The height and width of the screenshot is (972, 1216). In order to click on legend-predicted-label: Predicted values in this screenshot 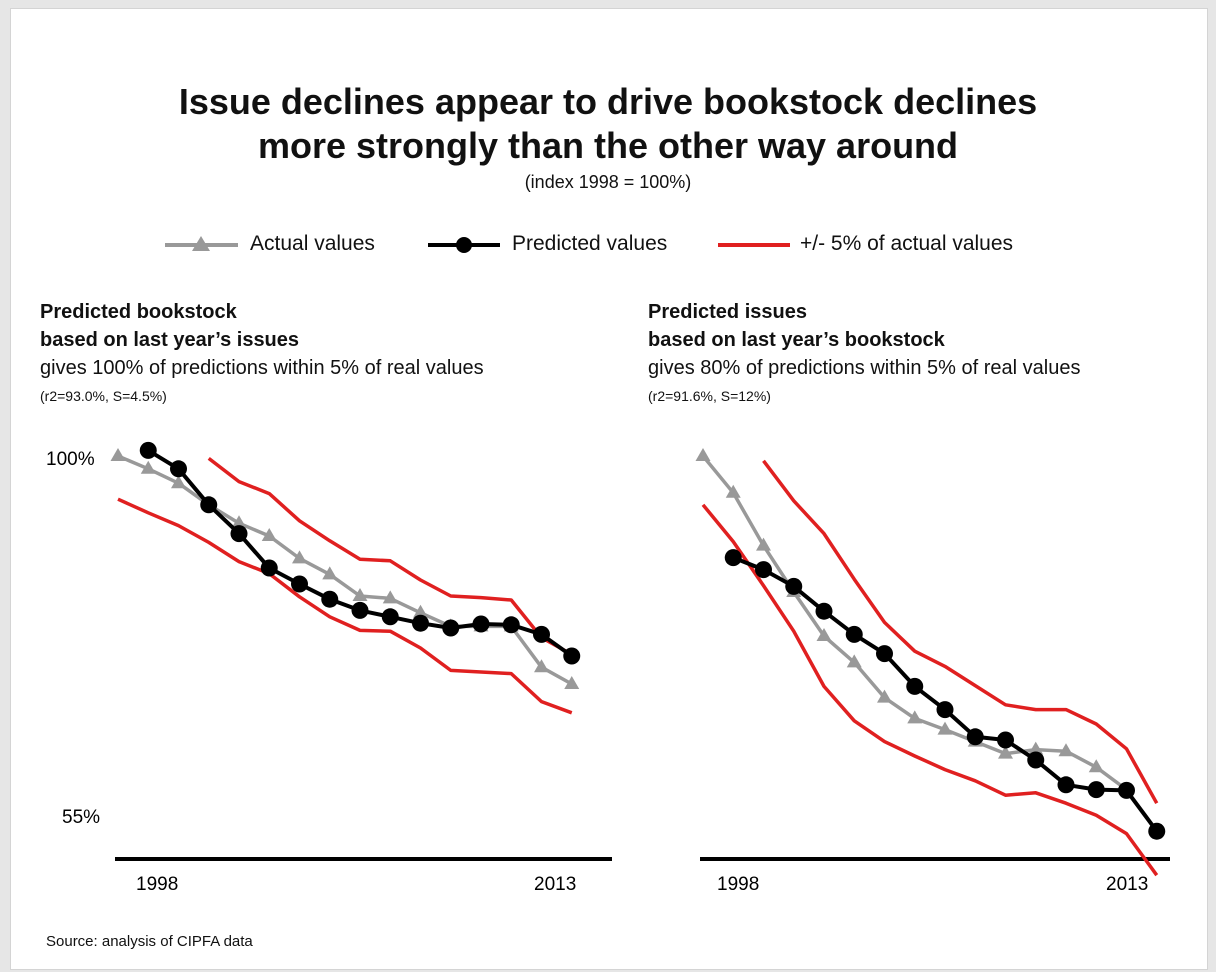, I will do `click(590, 243)`.